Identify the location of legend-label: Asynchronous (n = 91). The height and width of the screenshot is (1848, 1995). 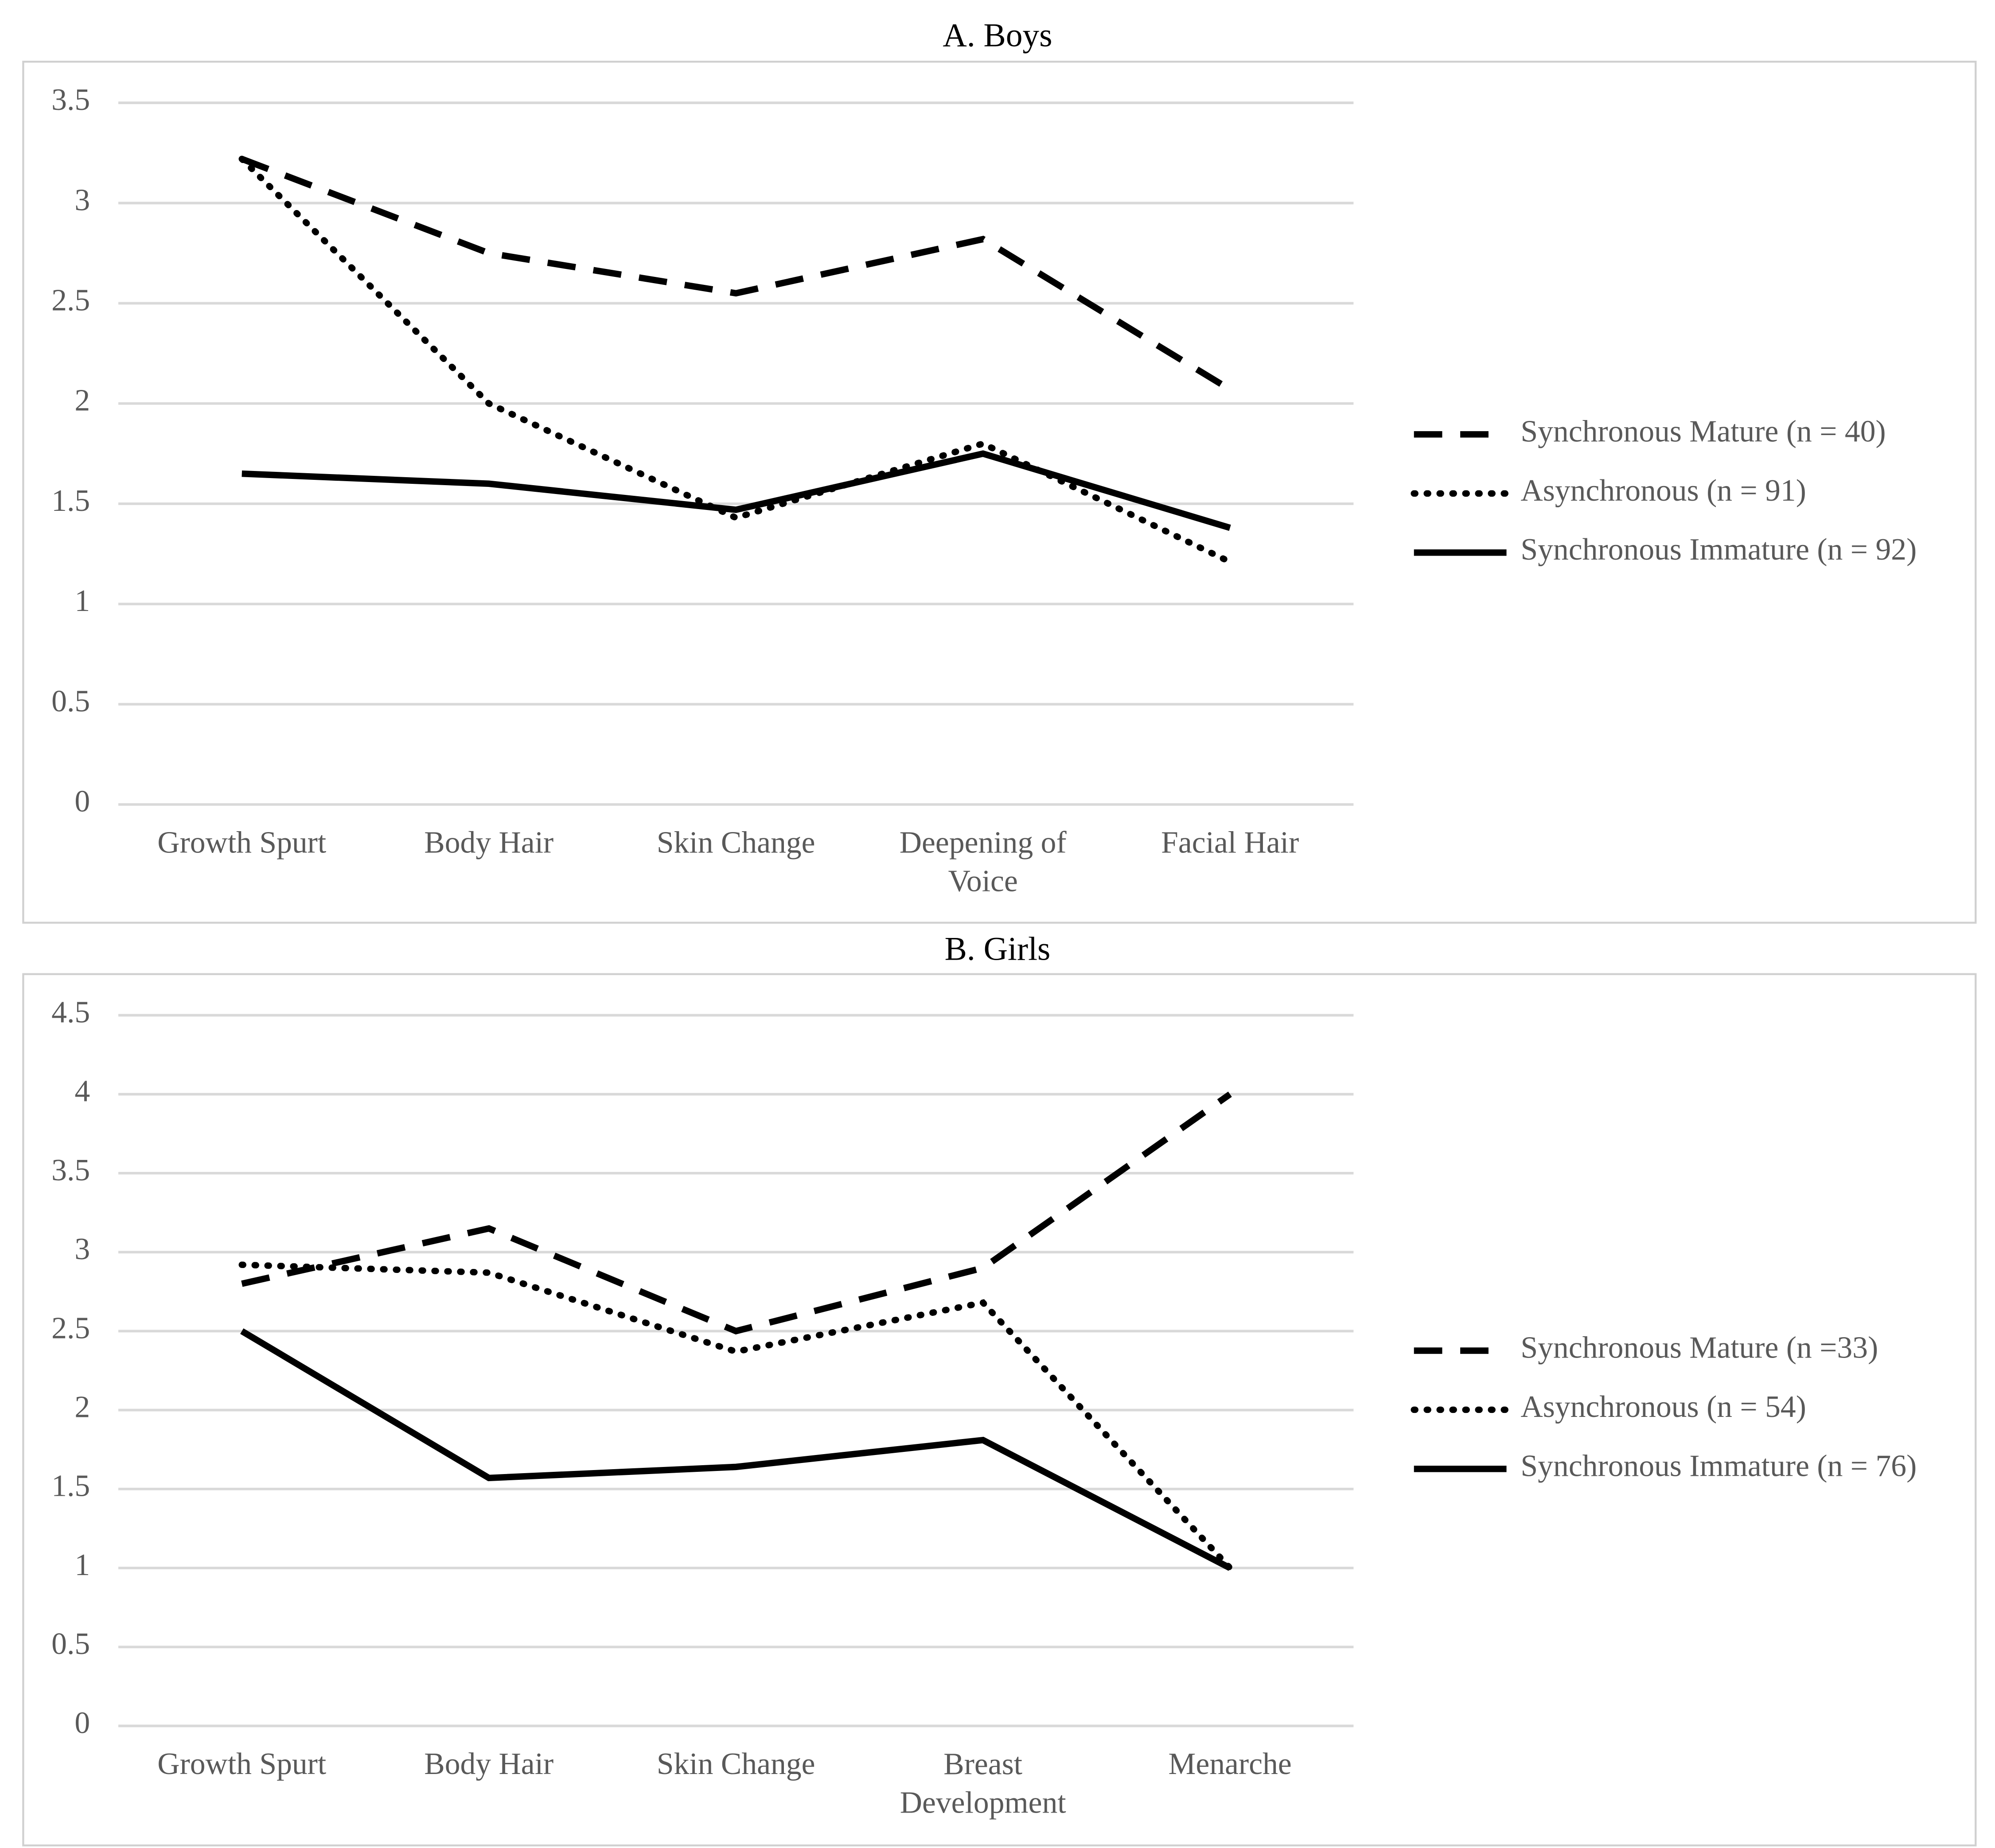
(1664, 491).